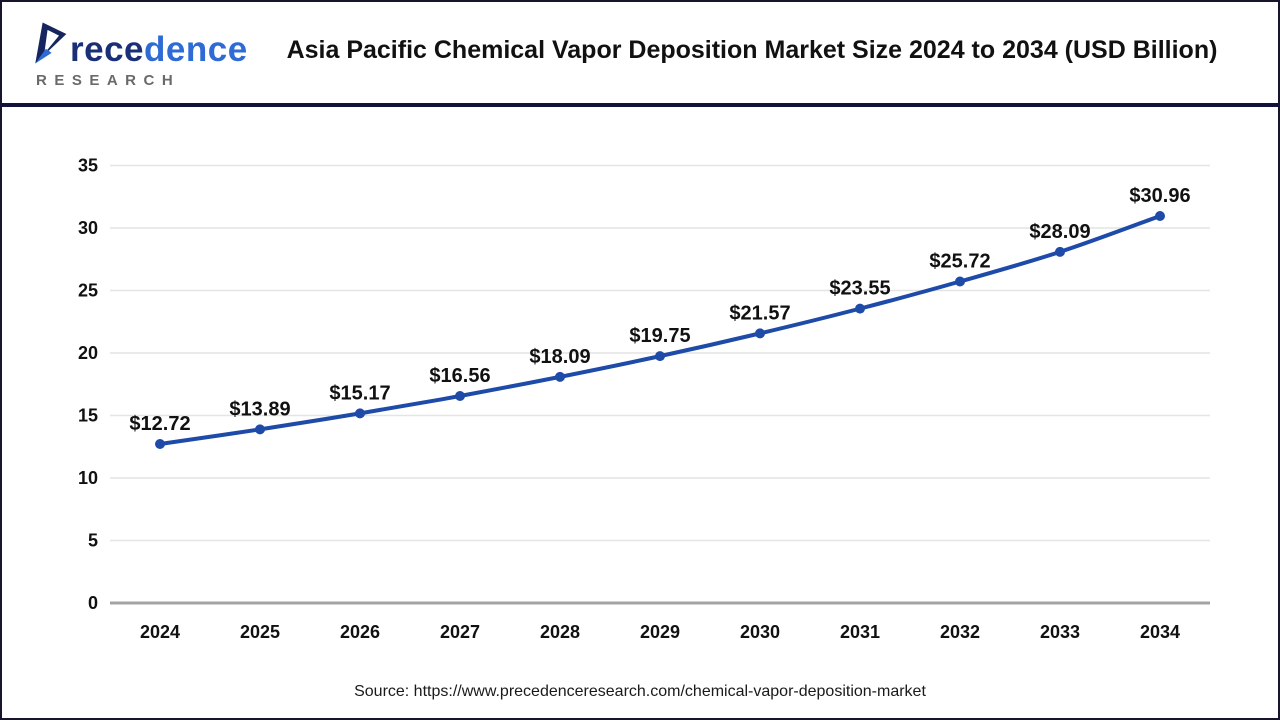  I want to click on data-point-label: $23.55, so click(859, 289).